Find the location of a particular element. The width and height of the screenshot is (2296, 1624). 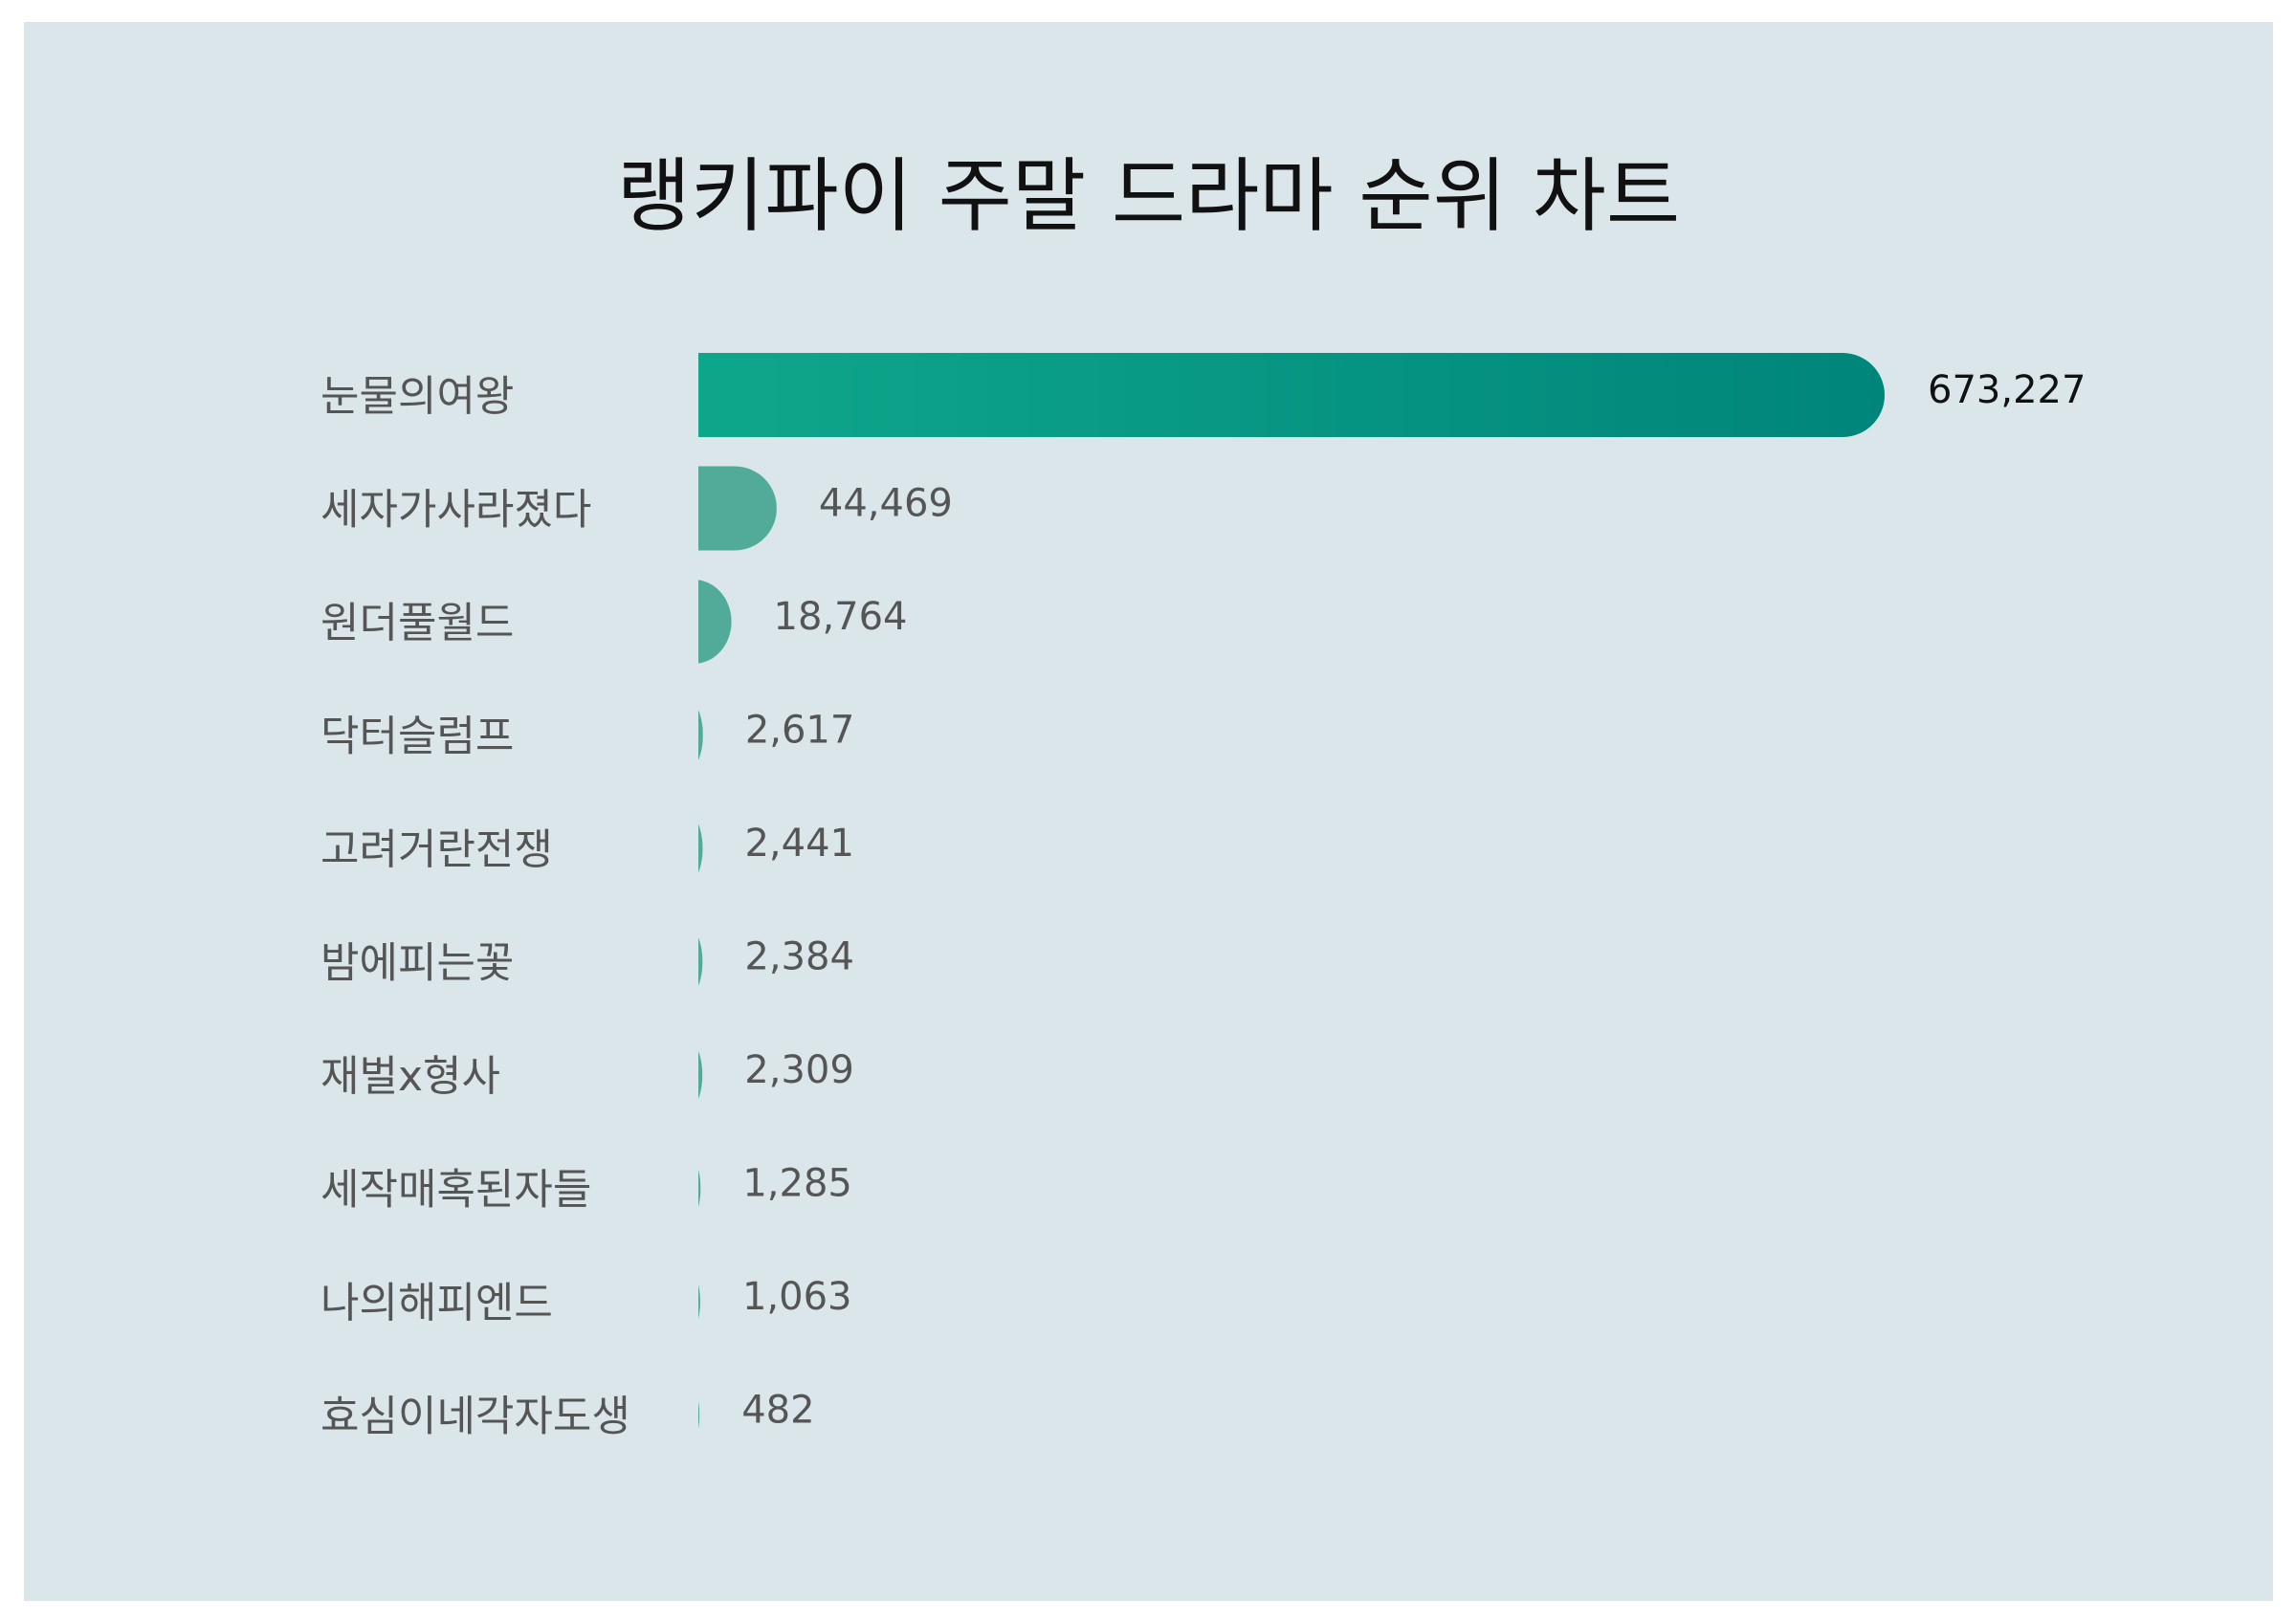

category-label: 세작매혹된자들 is located at coordinates (456, 1190).